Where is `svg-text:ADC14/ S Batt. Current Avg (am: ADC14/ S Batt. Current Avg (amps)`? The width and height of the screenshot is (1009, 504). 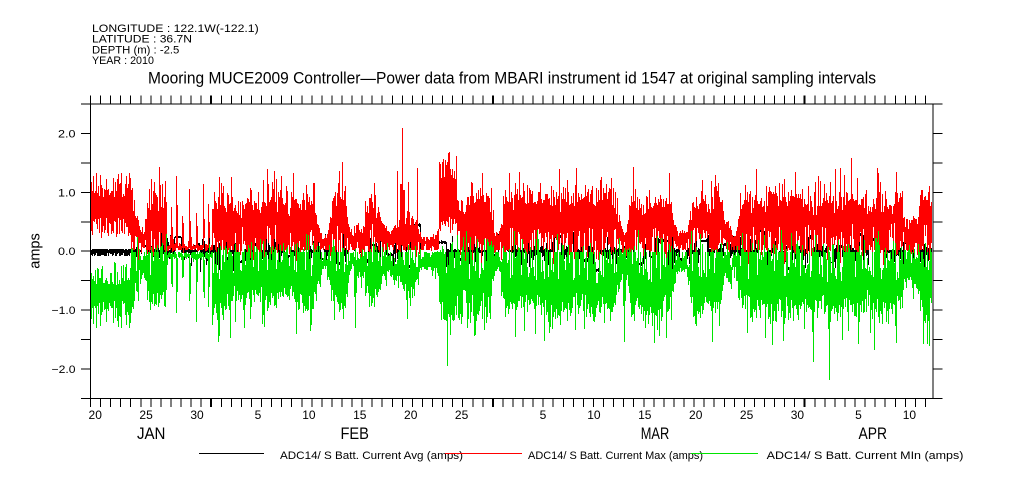 svg-text:ADC14/ S Batt. Current Avg (am: ADC14/ S Batt. Current Avg (amps) is located at coordinates (371, 456).